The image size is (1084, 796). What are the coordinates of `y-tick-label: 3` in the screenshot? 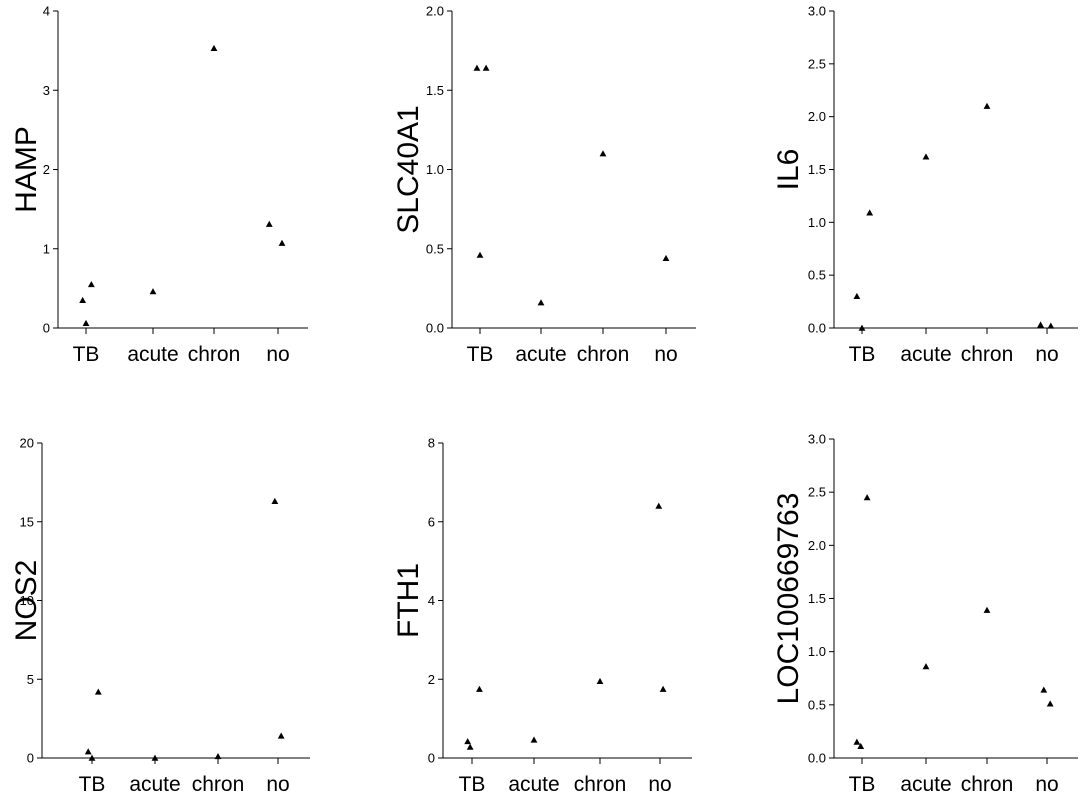 It's located at (46, 90).